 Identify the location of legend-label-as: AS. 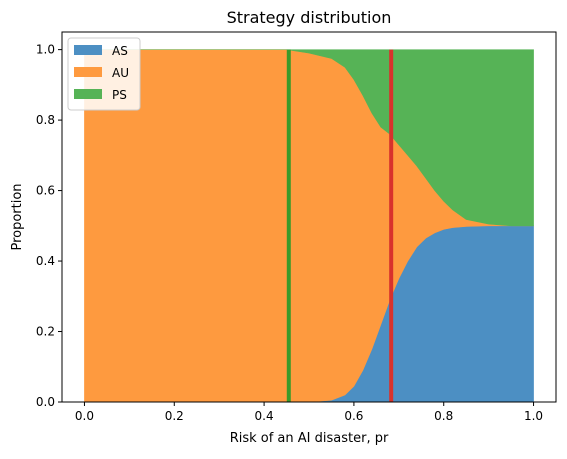
(120, 51).